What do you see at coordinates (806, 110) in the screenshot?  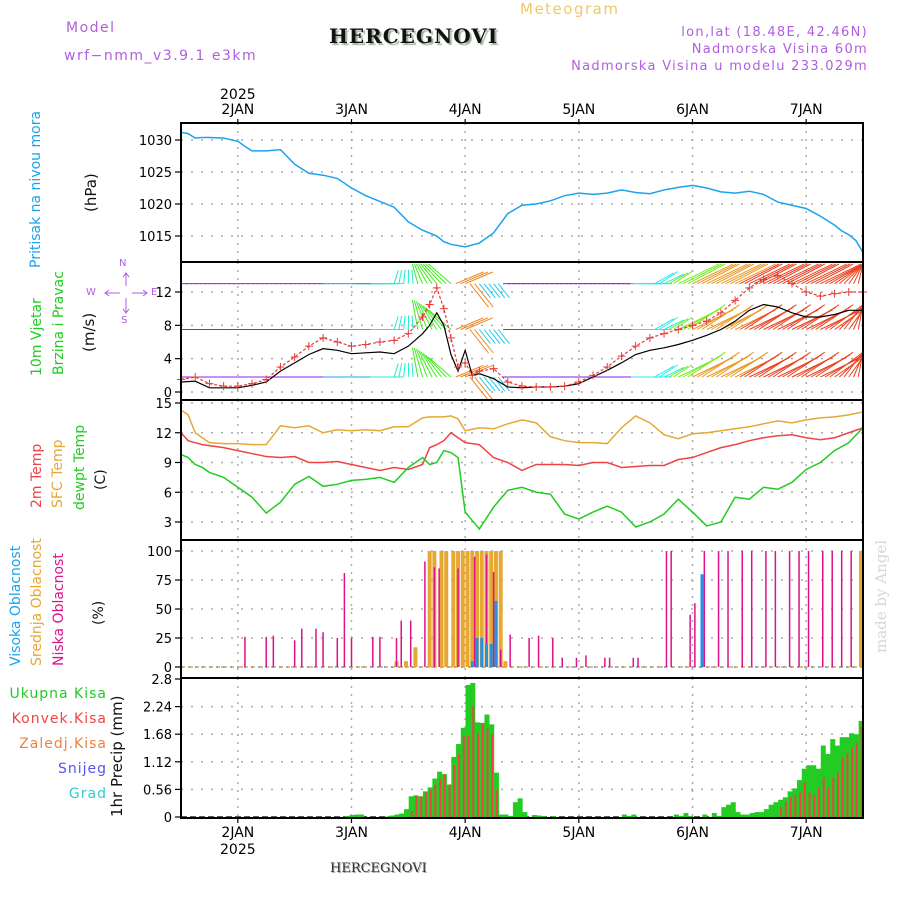 I see `x-tick-label-top: 7JAN` at bounding box center [806, 110].